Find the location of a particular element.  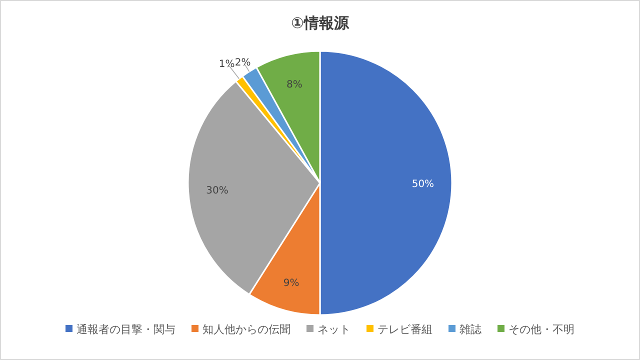

legend-label: 通報者の目撃・関与 is located at coordinates (126, 329).